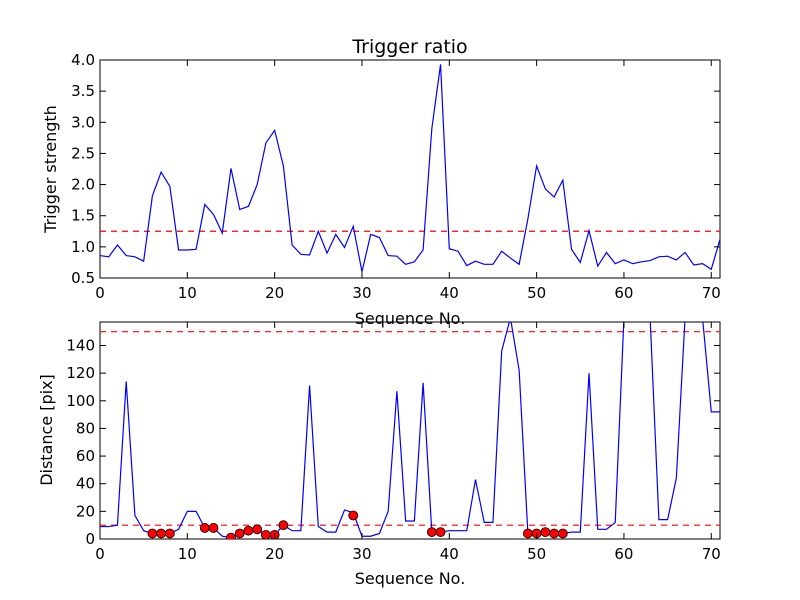  What do you see at coordinates (46, 430) in the screenshot?
I see `y-axis-label: Distance [pix]` at bounding box center [46, 430].